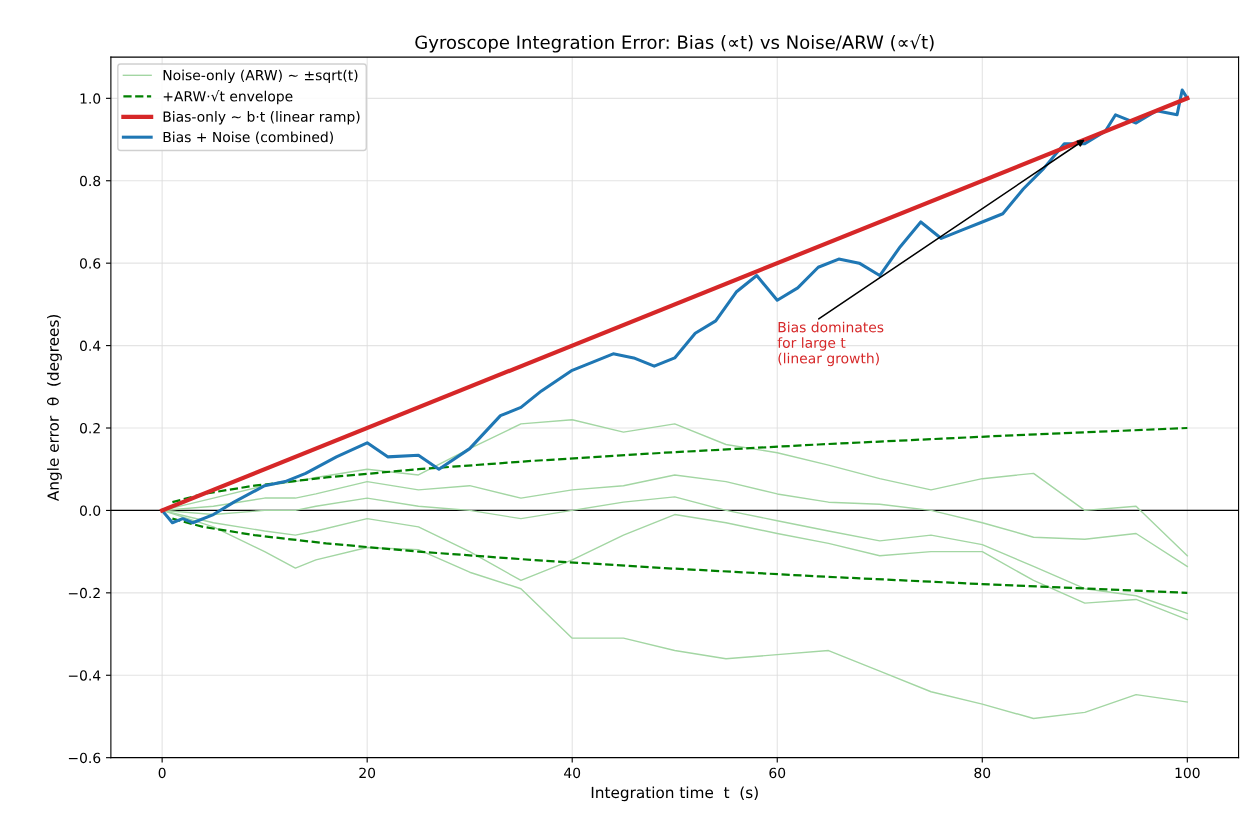 This screenshot has height=840, width=1260. I want to click on y-tick-label: −0.4, so click(84, 675).